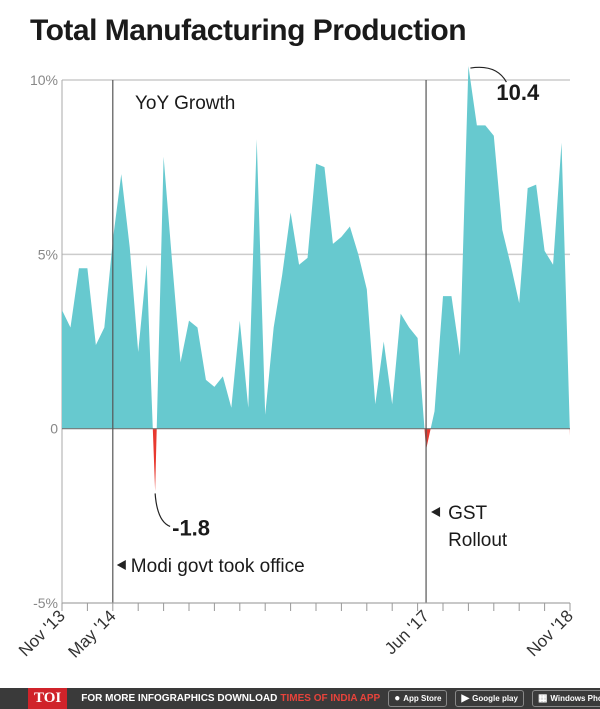 The height and width of the screenshot is (709, 600). What do you see at coordinates (185, 103) in the screenshot?
I see `chart-subtitle: YoY Growth` at bounding box center [185, 103].